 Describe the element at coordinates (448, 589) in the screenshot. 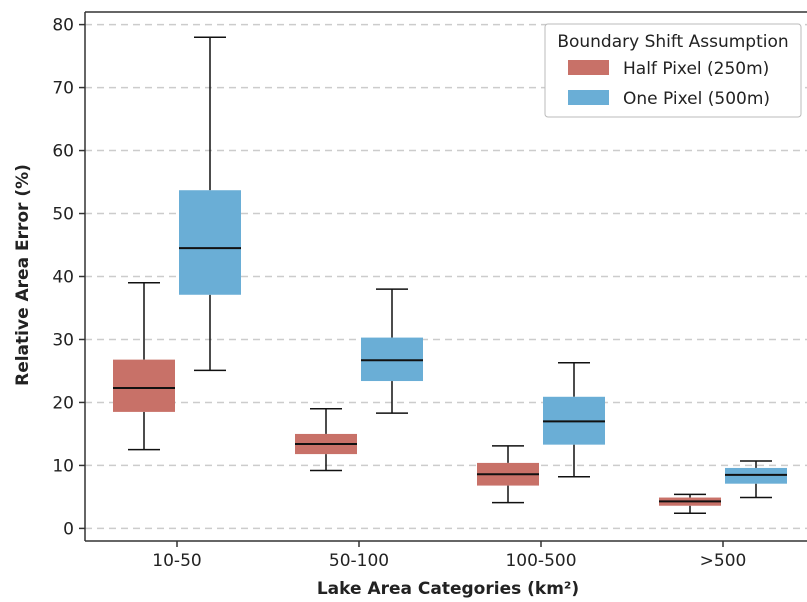

I see `x-axis-title: Lake Area Categories (km²)` at that location.